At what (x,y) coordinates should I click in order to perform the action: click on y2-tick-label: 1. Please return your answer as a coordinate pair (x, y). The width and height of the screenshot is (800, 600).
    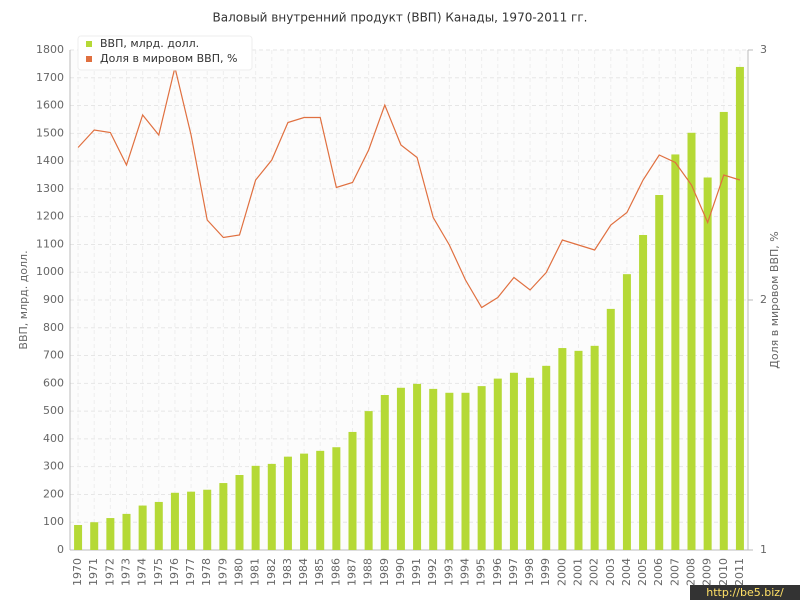
    Looking at the image, I should click on (763, 549).